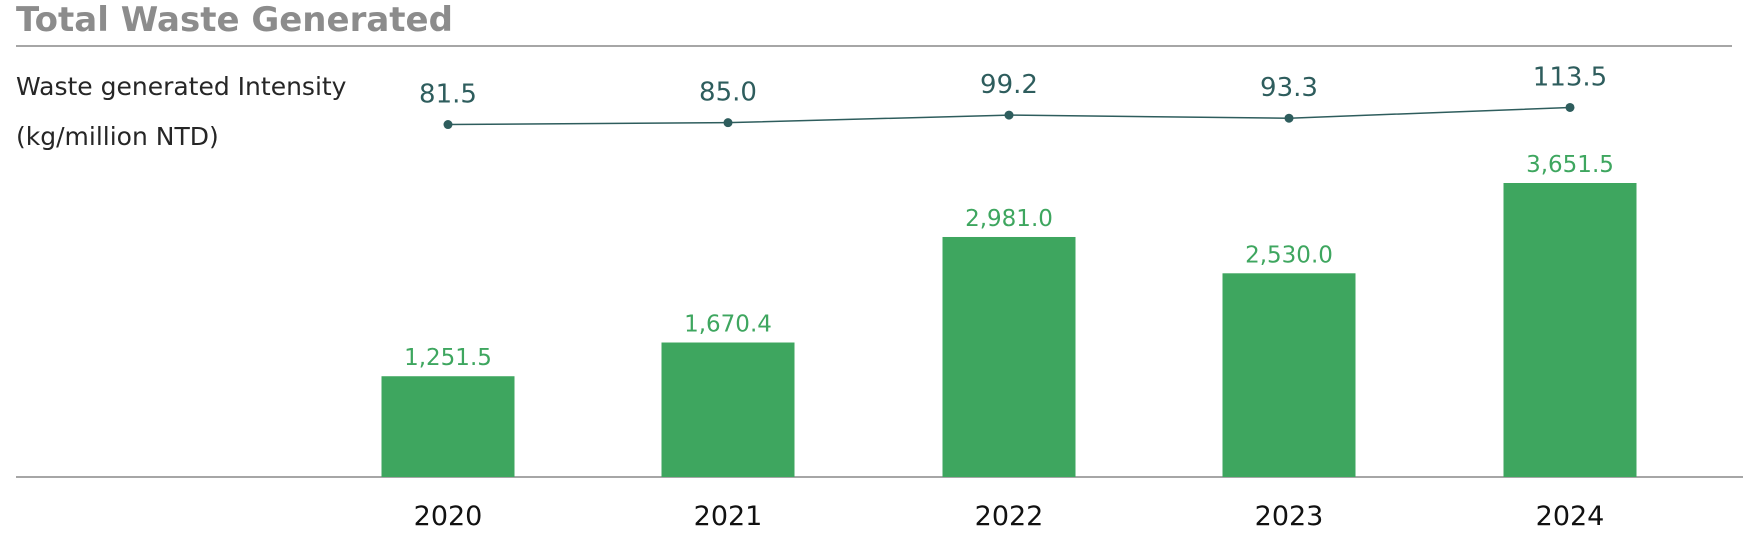  I want to click on intensity-point-2020, so click(448, 125).